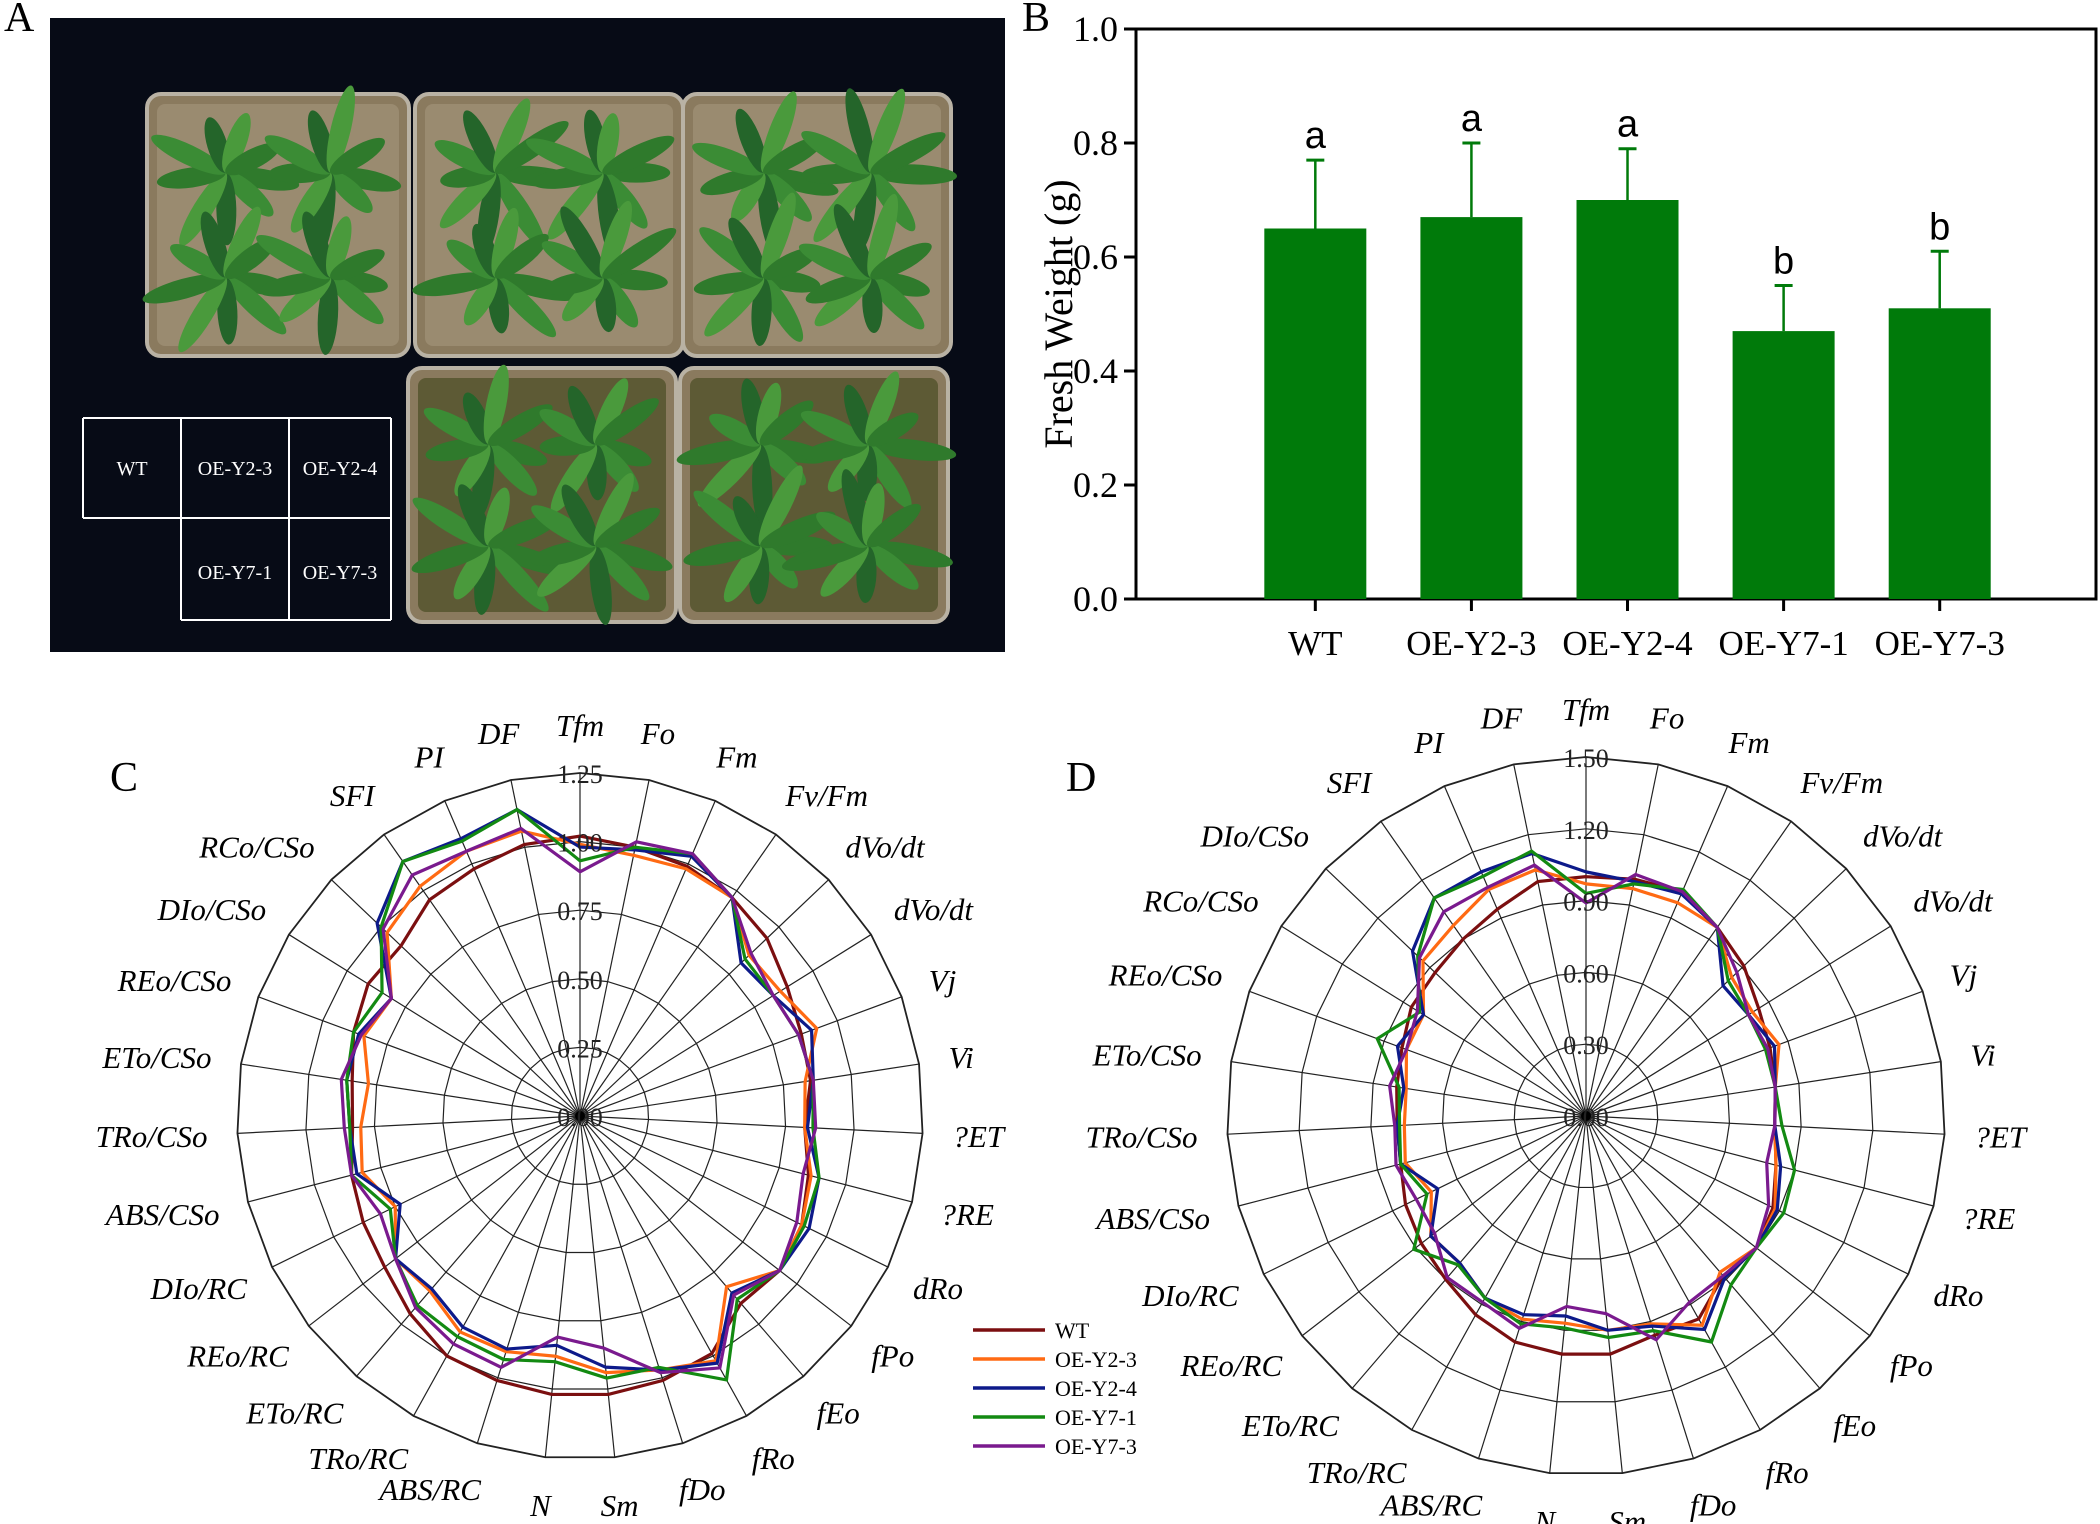 The width and height of the screenshot is (2100, 1524). What do you see at coordinates (1095, 29) in the screenshot?
I see `y-tick-label: 1.0` at bounding box center [1095, 29].